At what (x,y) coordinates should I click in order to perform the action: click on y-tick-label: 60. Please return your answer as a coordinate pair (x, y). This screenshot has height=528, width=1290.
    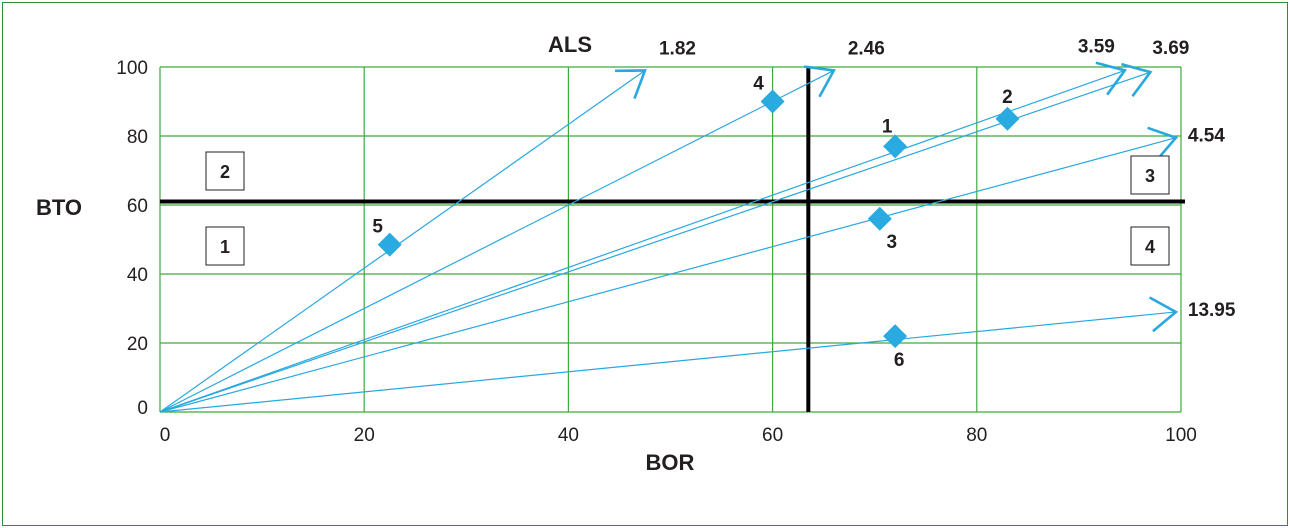
    Looking at the image, I should click on (137, 206).